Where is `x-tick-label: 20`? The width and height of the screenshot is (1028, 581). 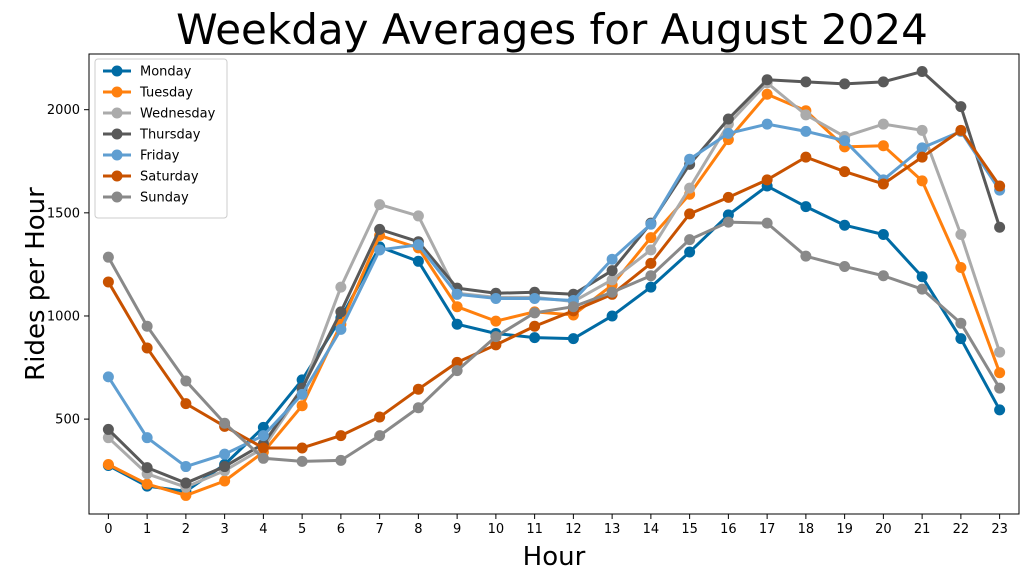
x-tick-label: 20 is located at coordinates (883, 529).